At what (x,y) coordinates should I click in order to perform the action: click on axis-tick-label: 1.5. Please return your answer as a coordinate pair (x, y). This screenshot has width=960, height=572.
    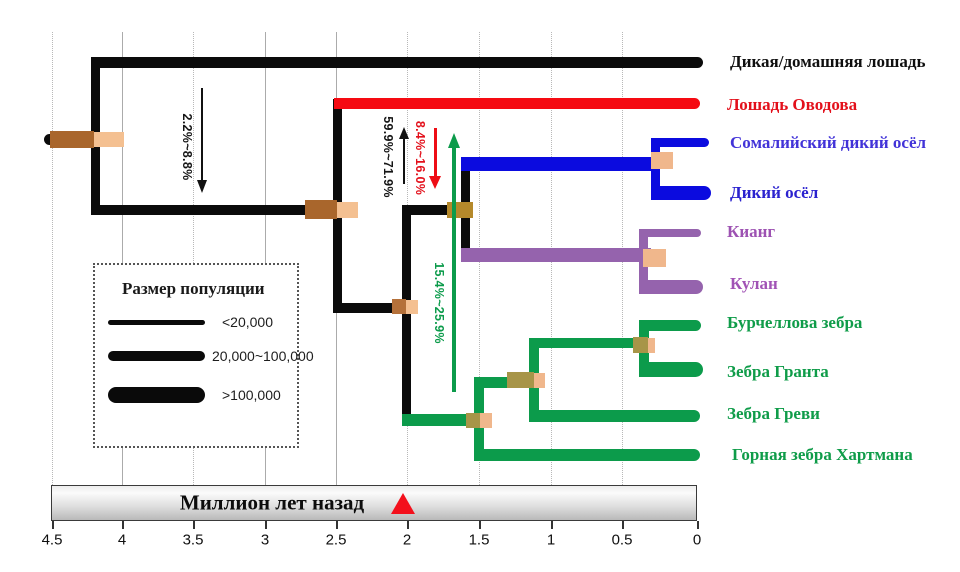
    Looking at the image, I should click on (479, 540).